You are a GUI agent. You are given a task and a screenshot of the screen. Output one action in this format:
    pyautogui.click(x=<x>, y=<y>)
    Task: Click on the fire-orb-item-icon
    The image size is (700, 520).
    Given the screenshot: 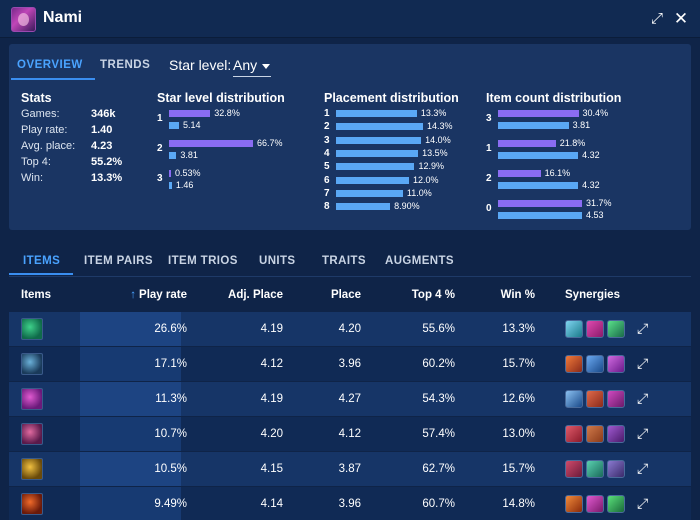 What is the action you would take?
    pyautogui.click(x=32, y=504)
    